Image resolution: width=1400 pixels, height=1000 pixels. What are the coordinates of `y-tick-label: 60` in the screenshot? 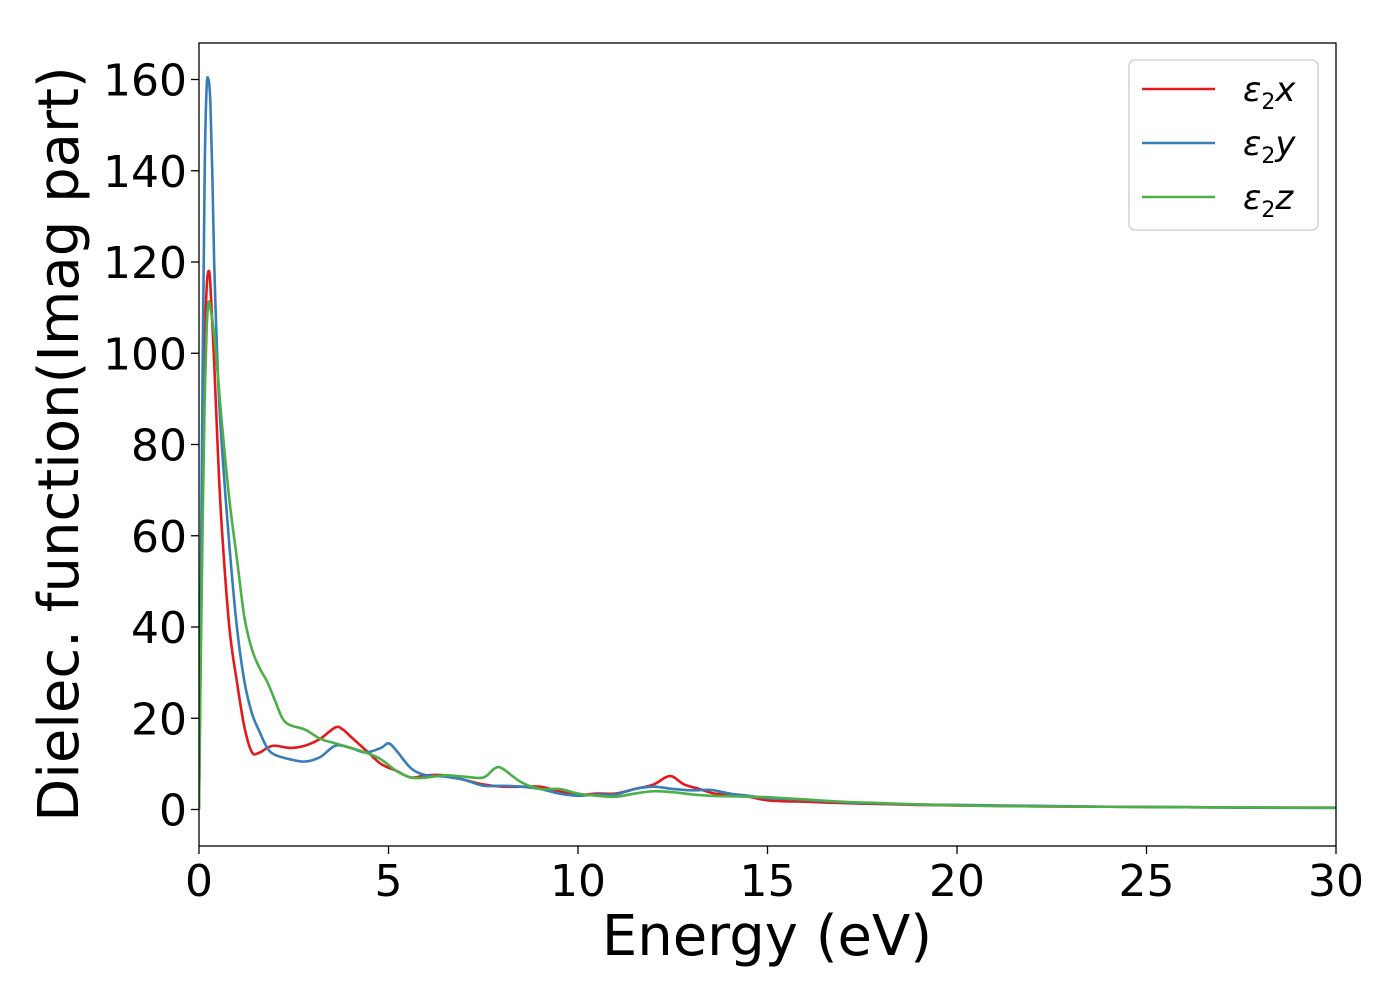 It's located at (159, 537).